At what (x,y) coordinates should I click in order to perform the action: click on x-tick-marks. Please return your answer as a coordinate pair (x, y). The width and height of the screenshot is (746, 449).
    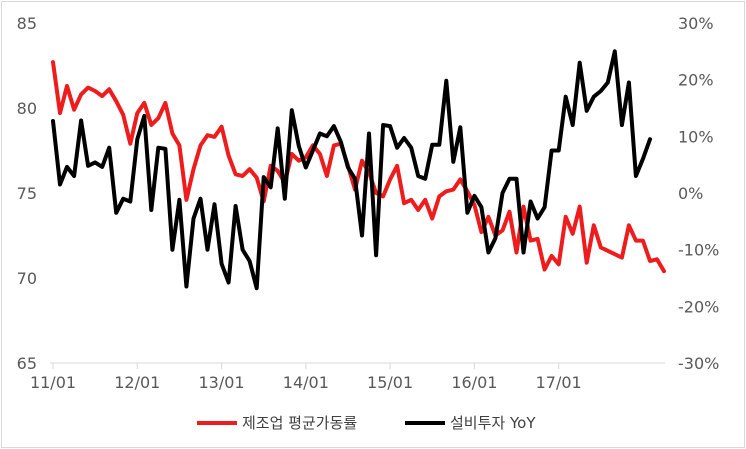
    Looking at the image, I should click on (306, 366).